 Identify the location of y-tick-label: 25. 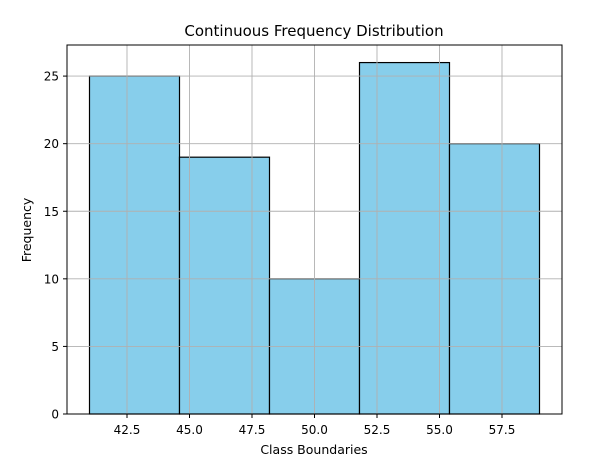
(51, 77).